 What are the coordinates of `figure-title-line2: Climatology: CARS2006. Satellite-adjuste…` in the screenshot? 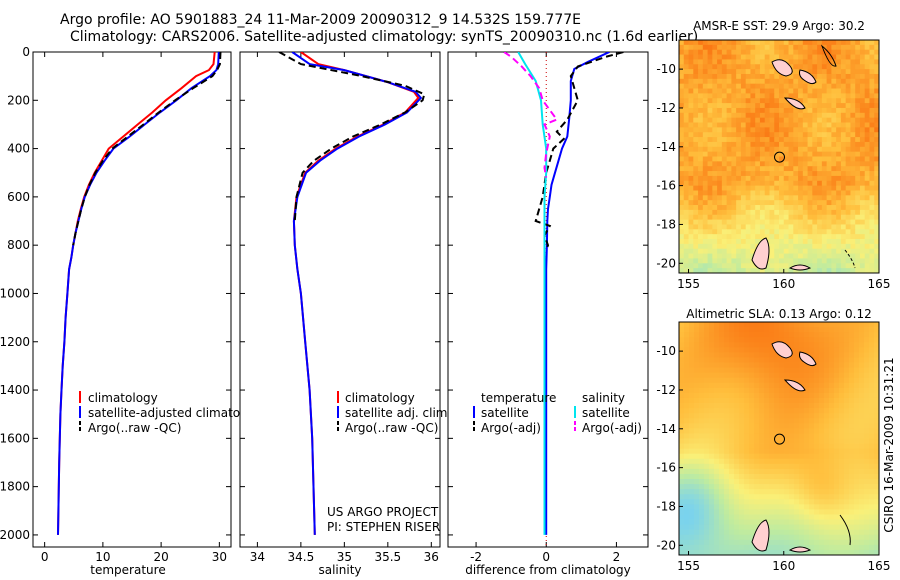 It's located at (384, 37).